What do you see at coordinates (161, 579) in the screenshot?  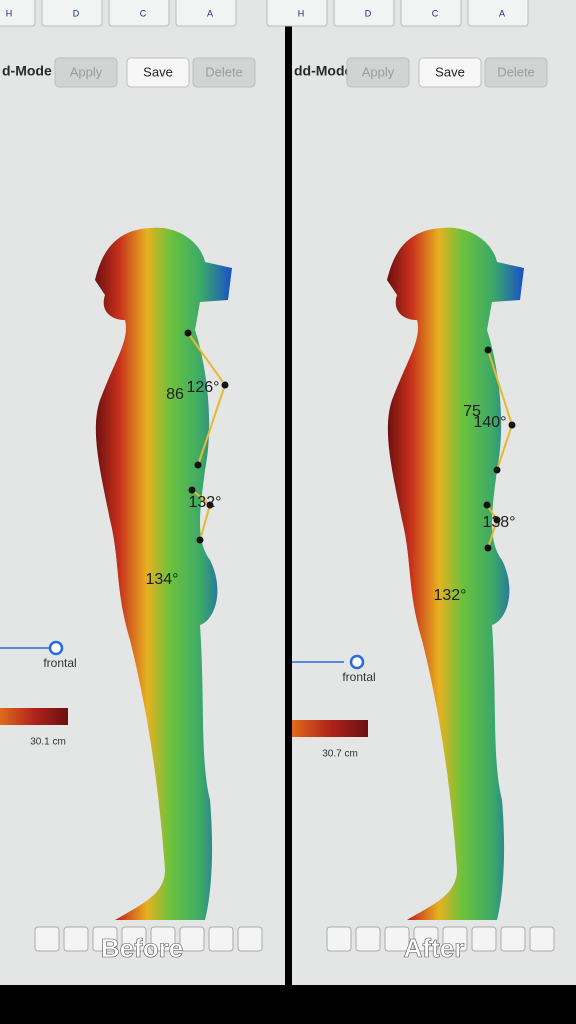 I see `angle-label: 134°` at bounding box center [161, 579].